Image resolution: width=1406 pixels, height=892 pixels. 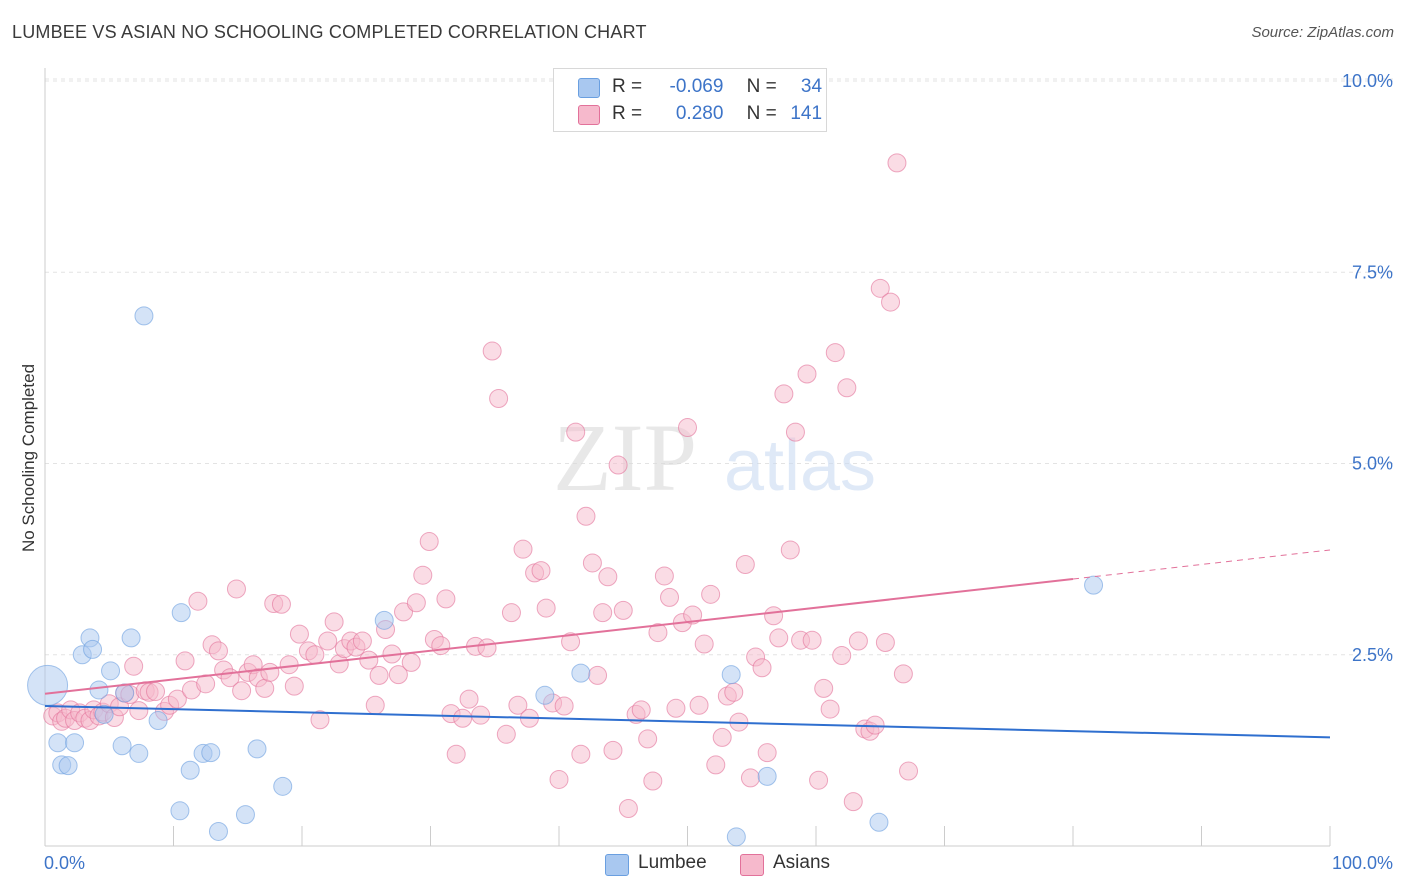 What do you see at coordinates (802, 862) in the screenshot?
I see `bottom-legend-asians: Asians` at bounding box center [802, 862].